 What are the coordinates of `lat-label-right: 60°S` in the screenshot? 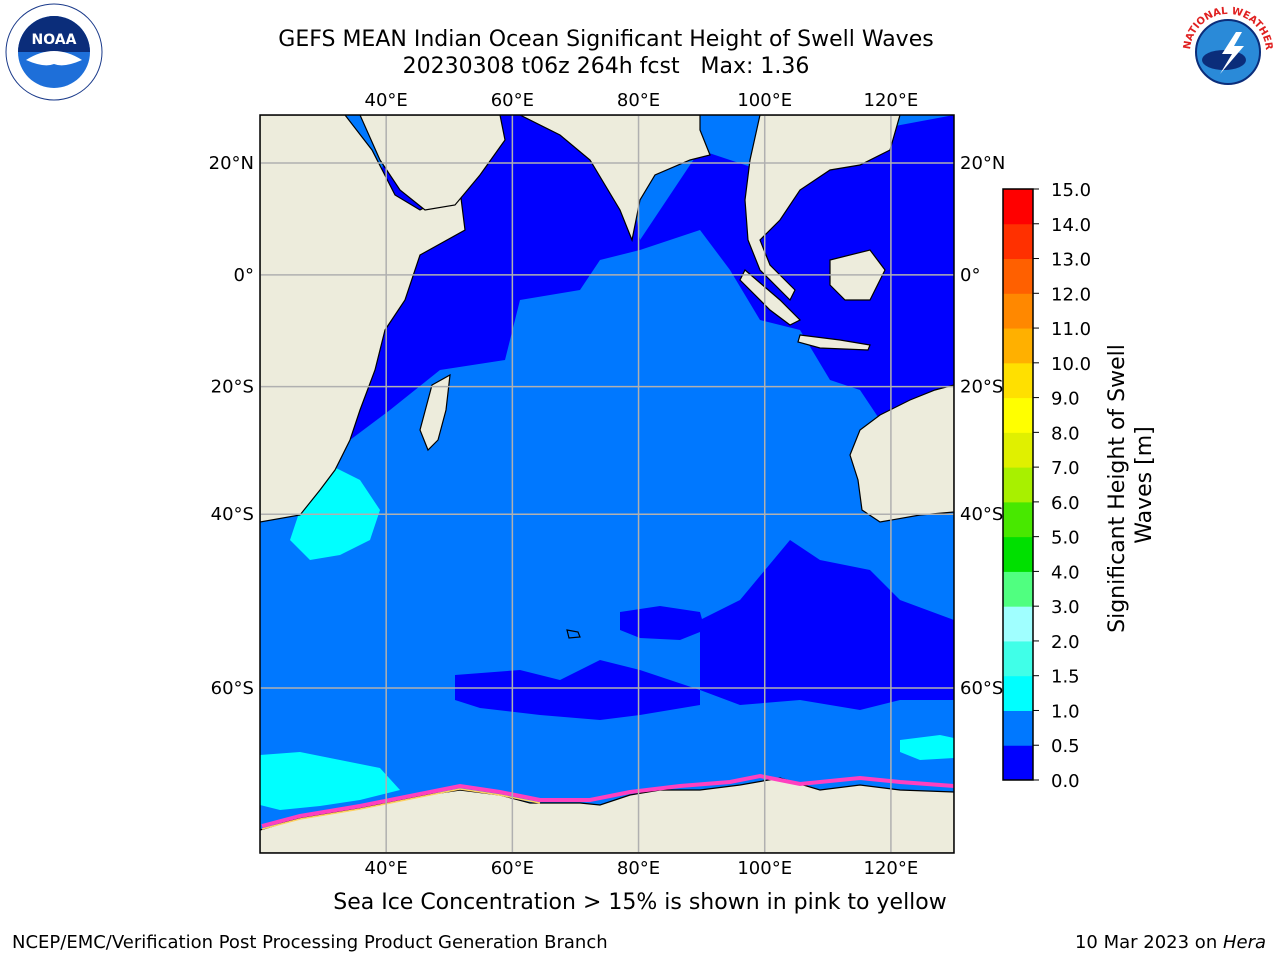 It's located at (981, 688).